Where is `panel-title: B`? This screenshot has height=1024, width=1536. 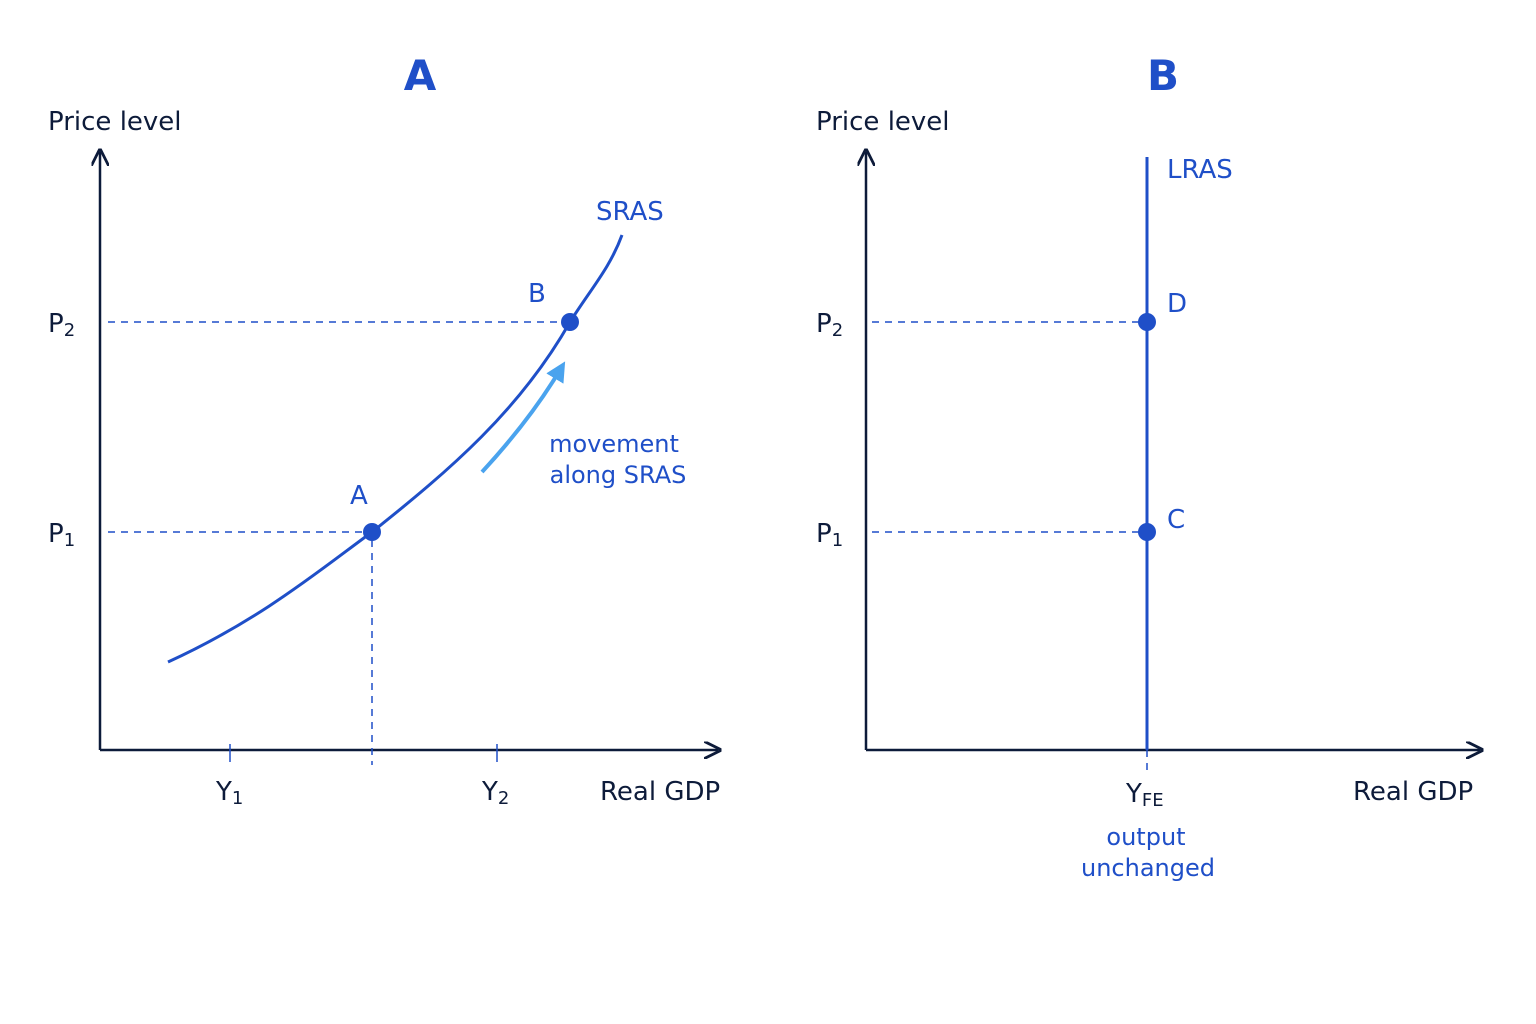 panel-title: B is located at coordinates (1163, 75).